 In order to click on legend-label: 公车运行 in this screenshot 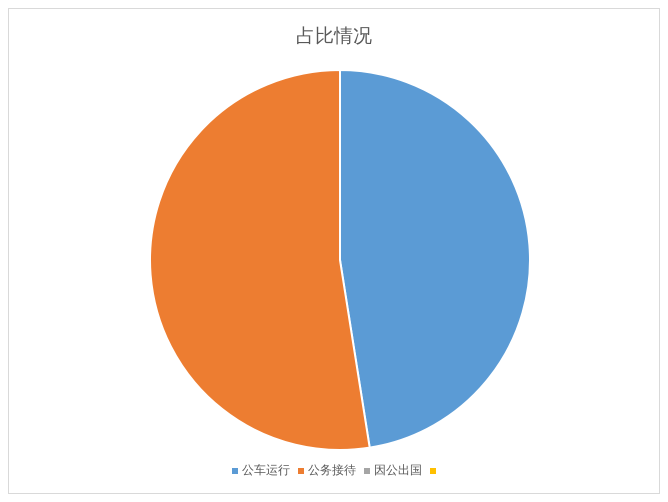, I will do `click(266, 470)`.